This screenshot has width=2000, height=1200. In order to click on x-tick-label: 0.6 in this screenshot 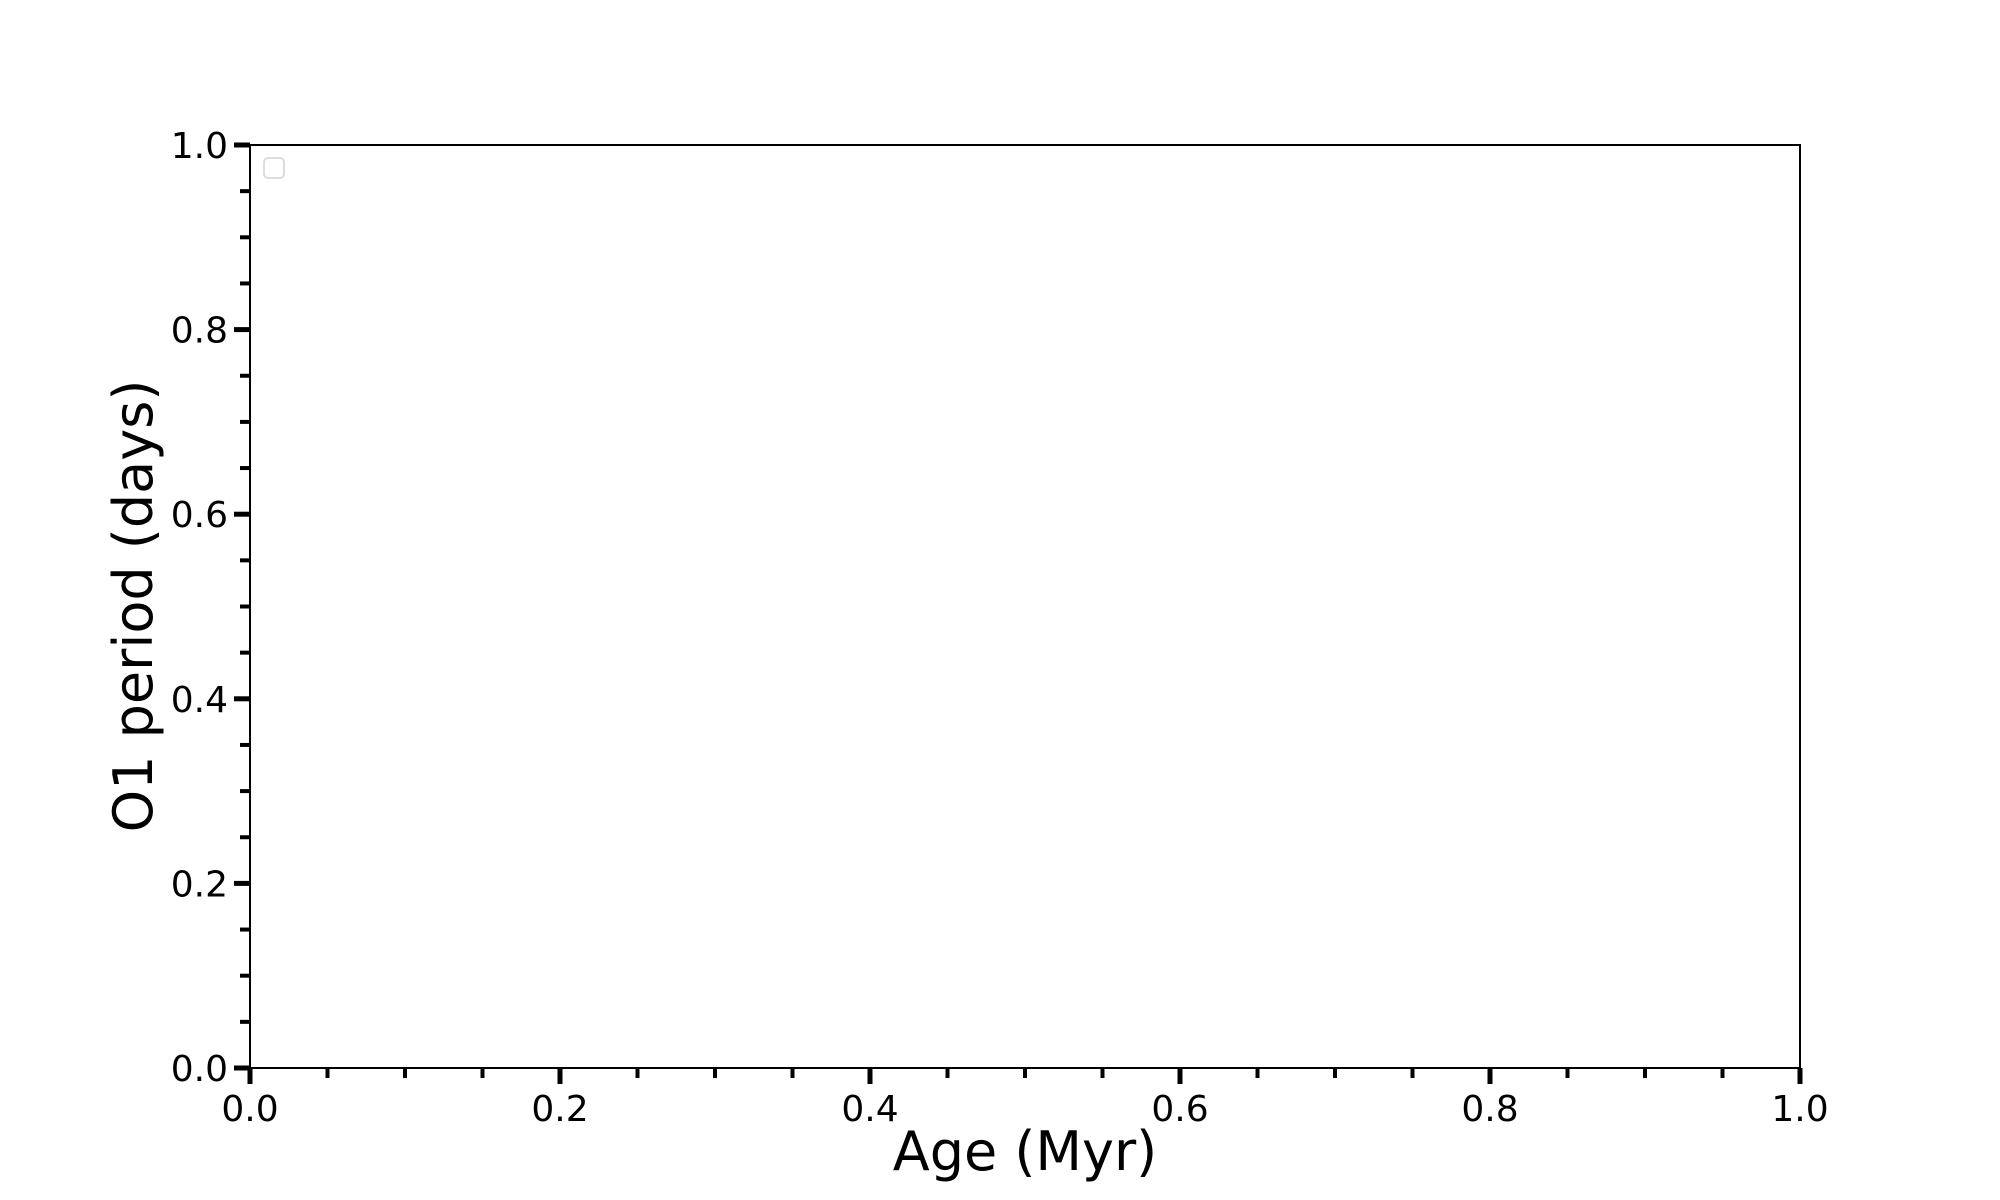, I will do `click(1179, 1109)`.